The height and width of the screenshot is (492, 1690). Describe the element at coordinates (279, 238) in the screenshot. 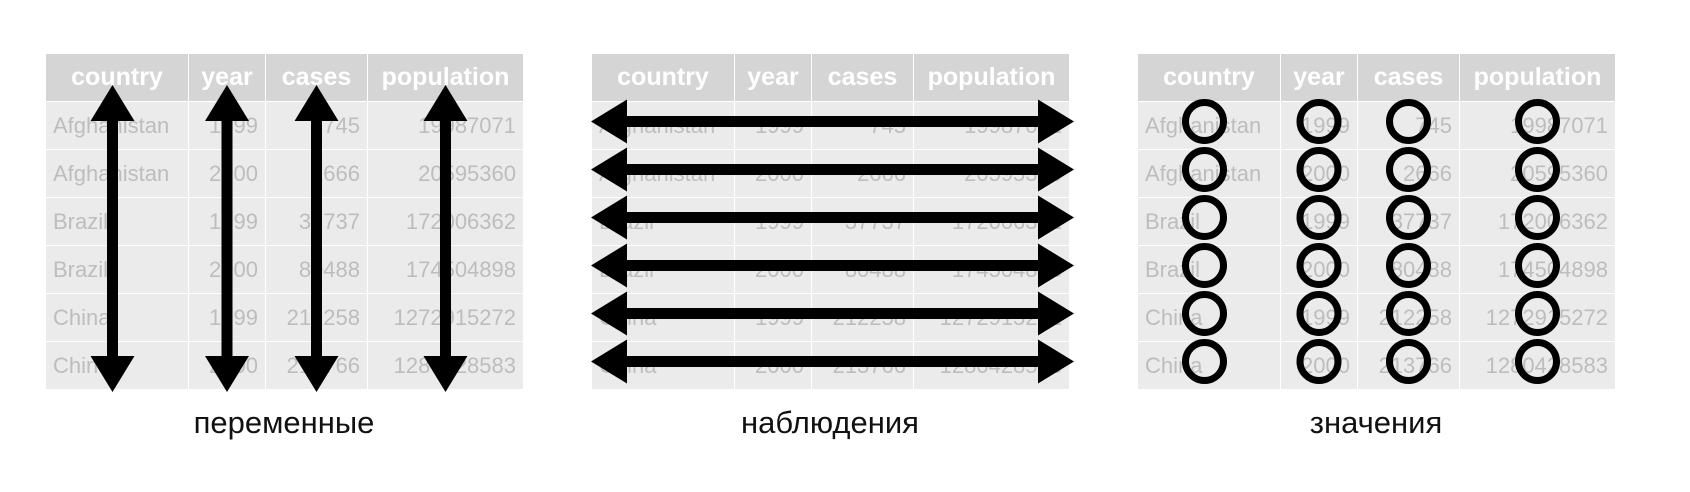

I see `variables-arrows` at that location.